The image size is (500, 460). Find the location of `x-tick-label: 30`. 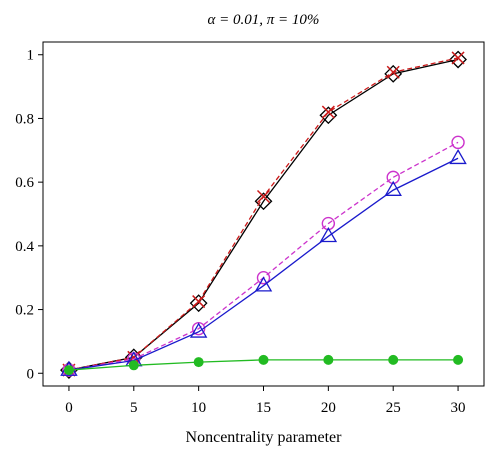

x-tick-label: 30 is located at coordinates (458, 408).